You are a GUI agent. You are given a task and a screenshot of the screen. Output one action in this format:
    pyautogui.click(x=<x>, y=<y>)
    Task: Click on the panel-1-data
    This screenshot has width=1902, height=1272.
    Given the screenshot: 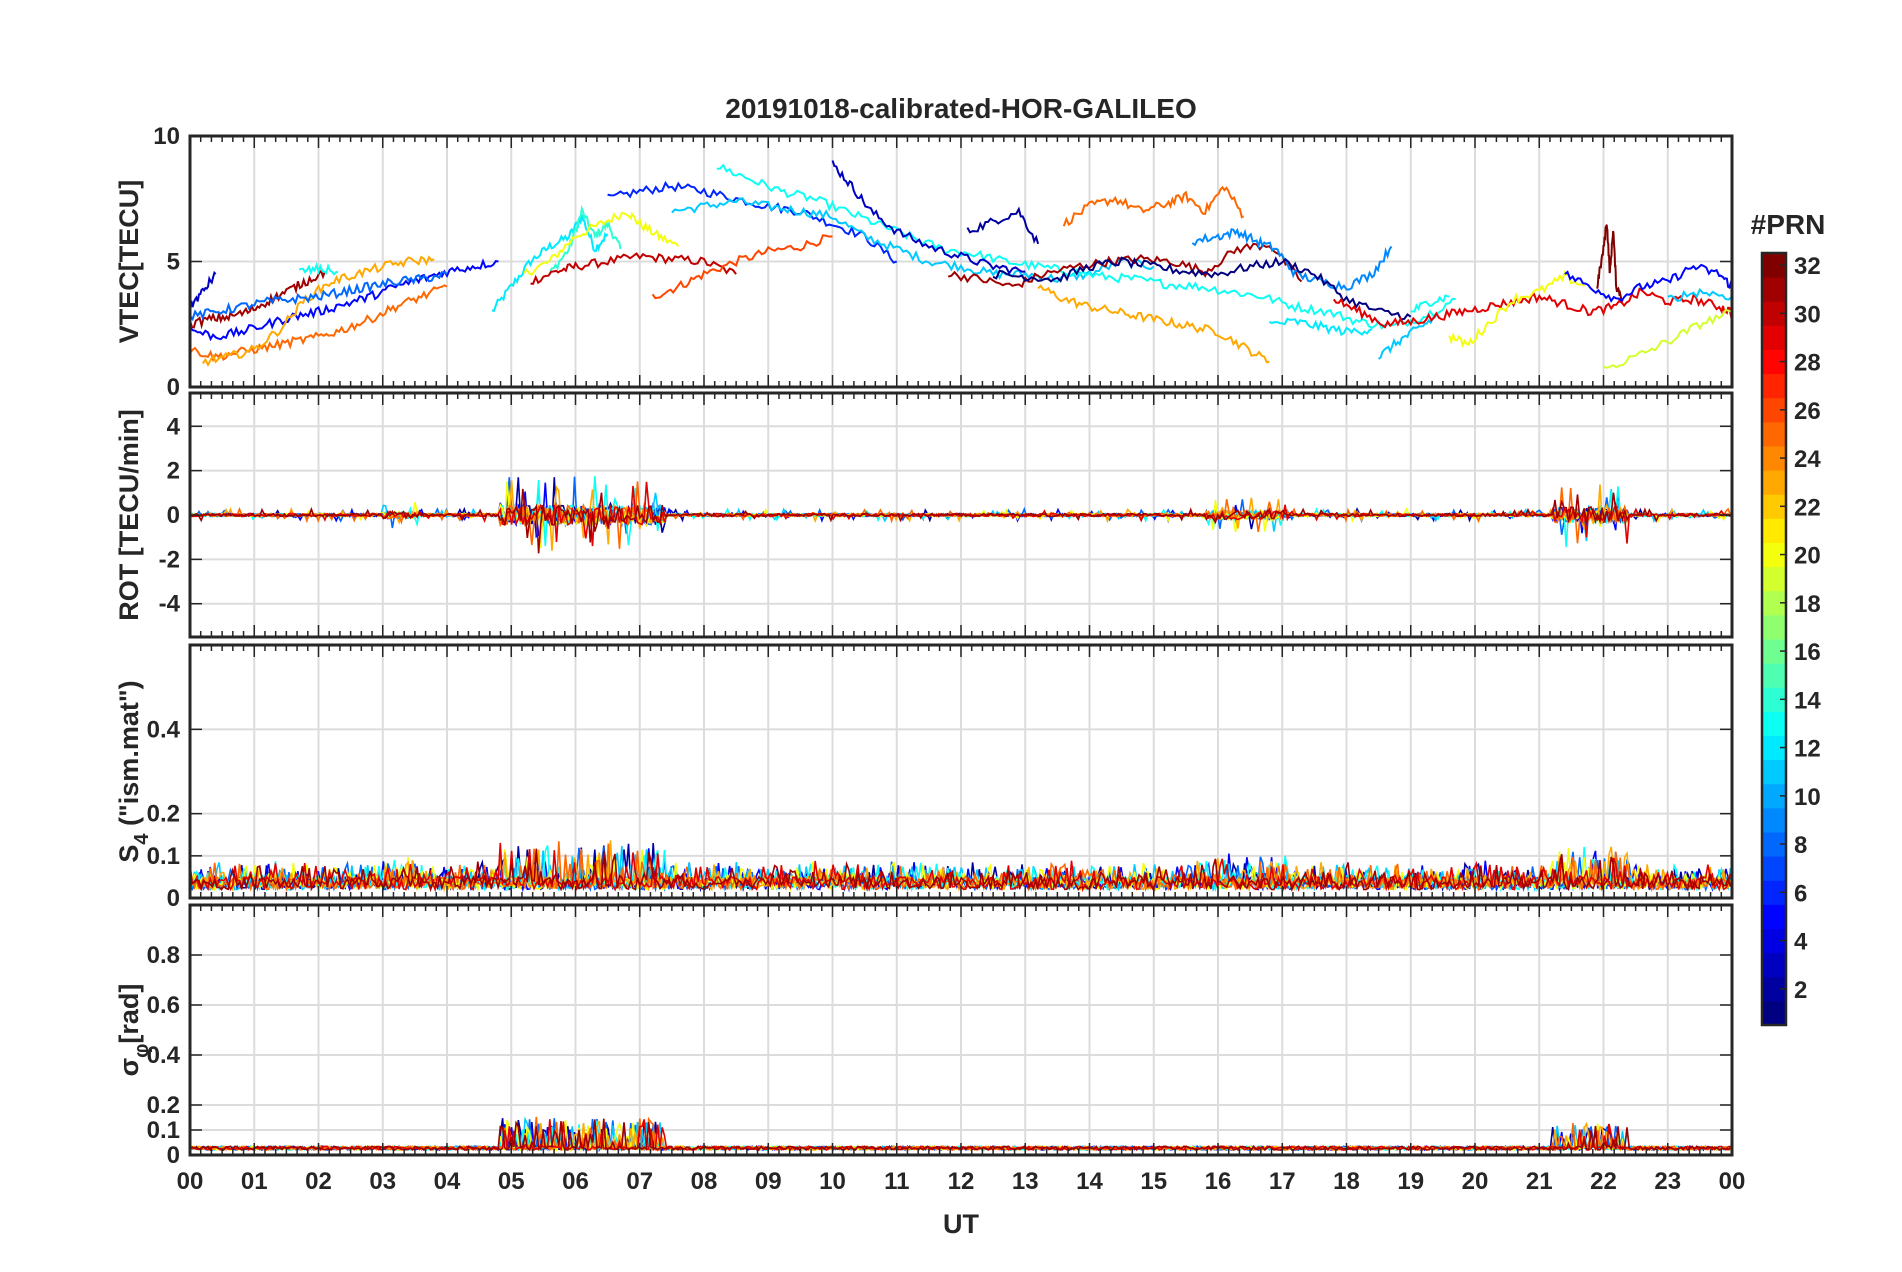 What is the action you would take?
    pyautogui.click(x=961, y=264)
    